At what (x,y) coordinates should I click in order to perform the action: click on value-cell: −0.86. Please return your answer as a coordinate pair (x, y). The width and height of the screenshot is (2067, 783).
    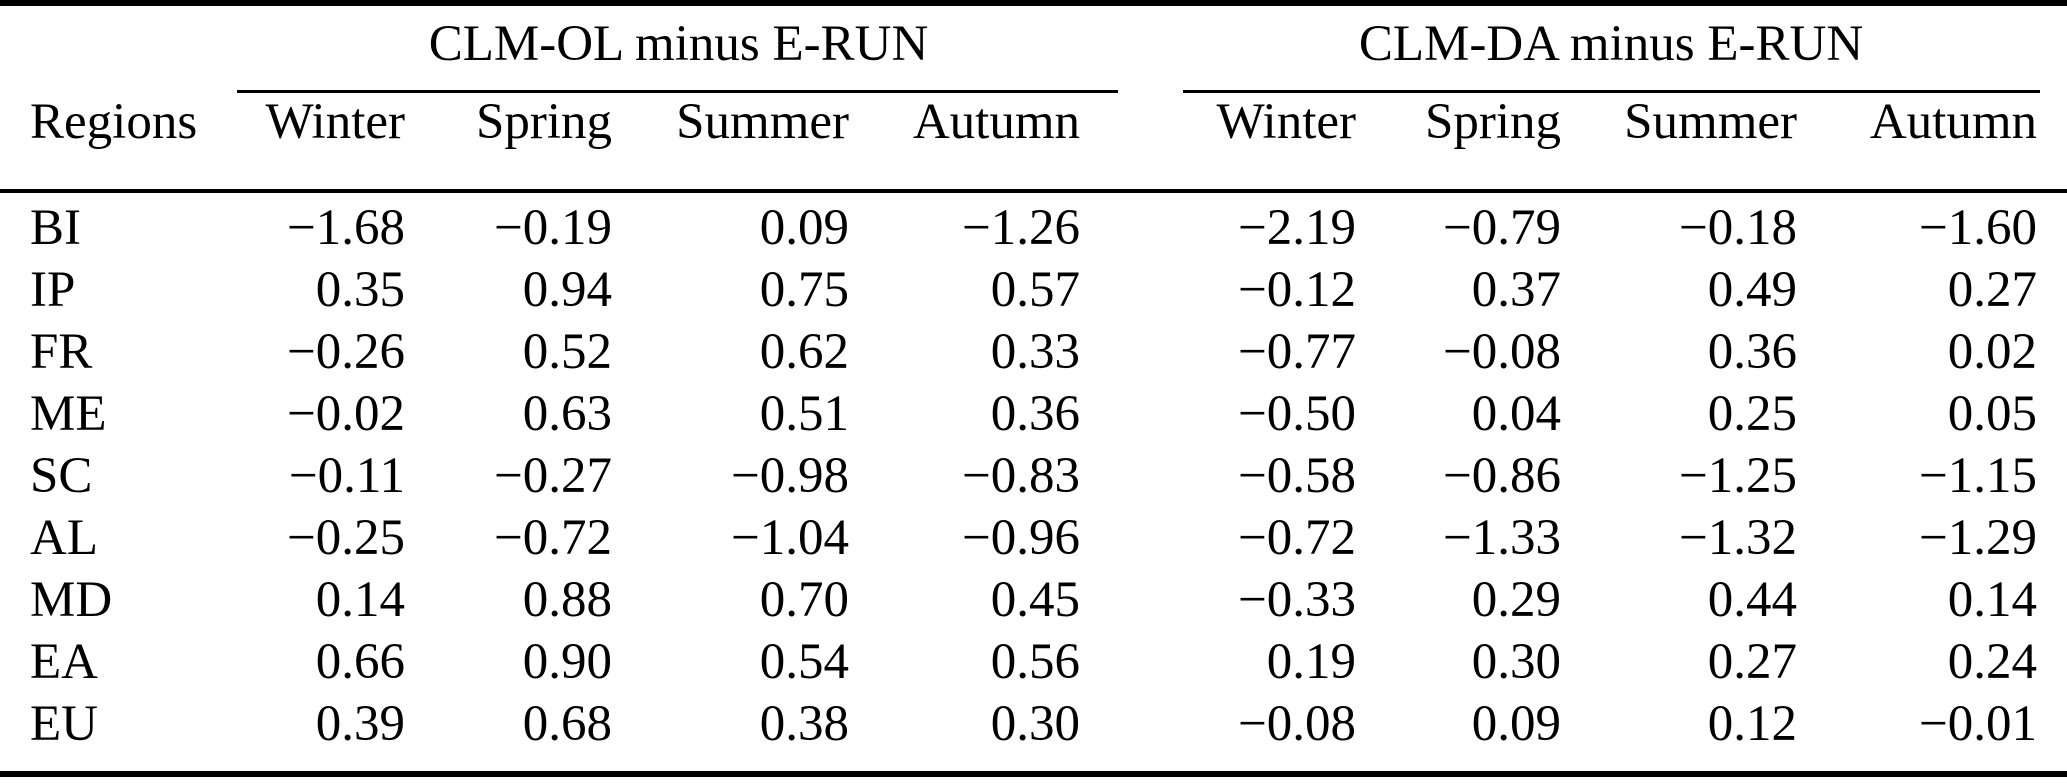
    Looking at the image, I should click on (1501, 476).